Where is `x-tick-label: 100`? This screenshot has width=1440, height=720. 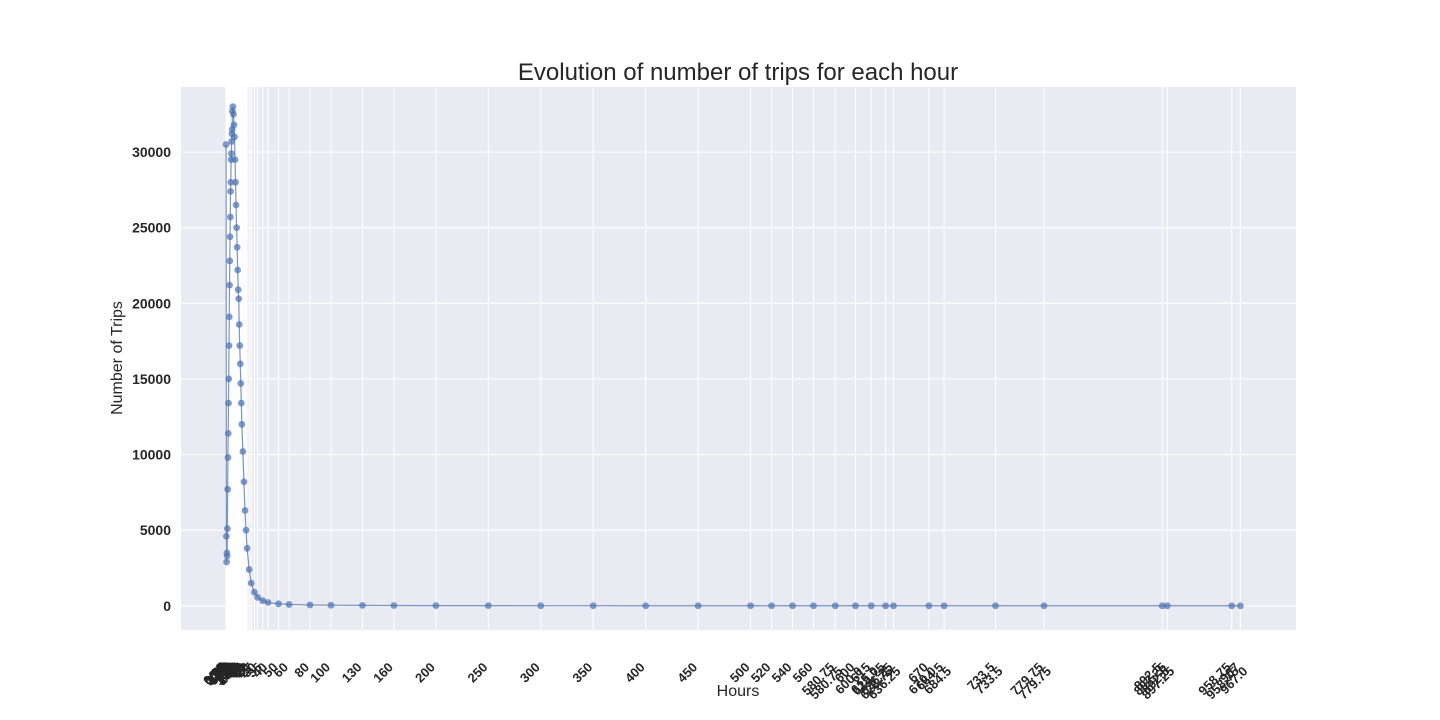
x-tick-label: 100 is located at coordinates (320, 673).